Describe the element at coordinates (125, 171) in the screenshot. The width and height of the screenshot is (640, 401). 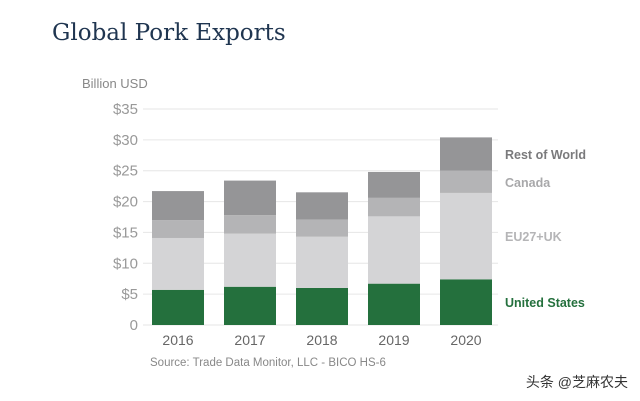
I see `y-tick-label: $25` at that location.